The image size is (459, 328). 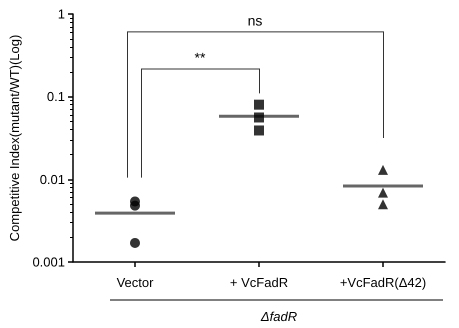 What do you see at coordinates (61, 14) in the screenshot?
I see `y-tick-label: 1` at bounding box center [61, 14].